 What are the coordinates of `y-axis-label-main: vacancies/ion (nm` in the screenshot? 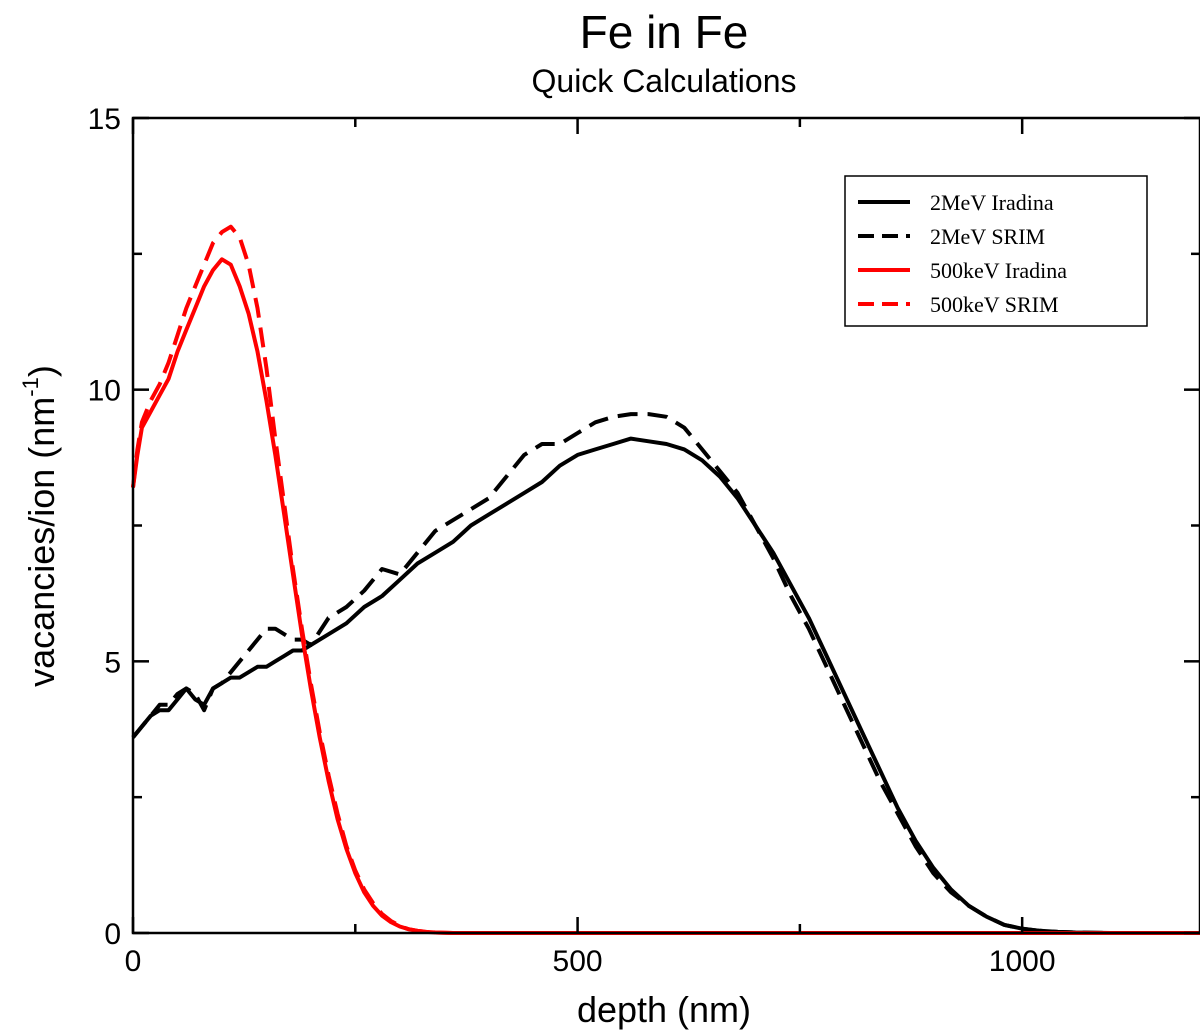 It's located at (41, 542).